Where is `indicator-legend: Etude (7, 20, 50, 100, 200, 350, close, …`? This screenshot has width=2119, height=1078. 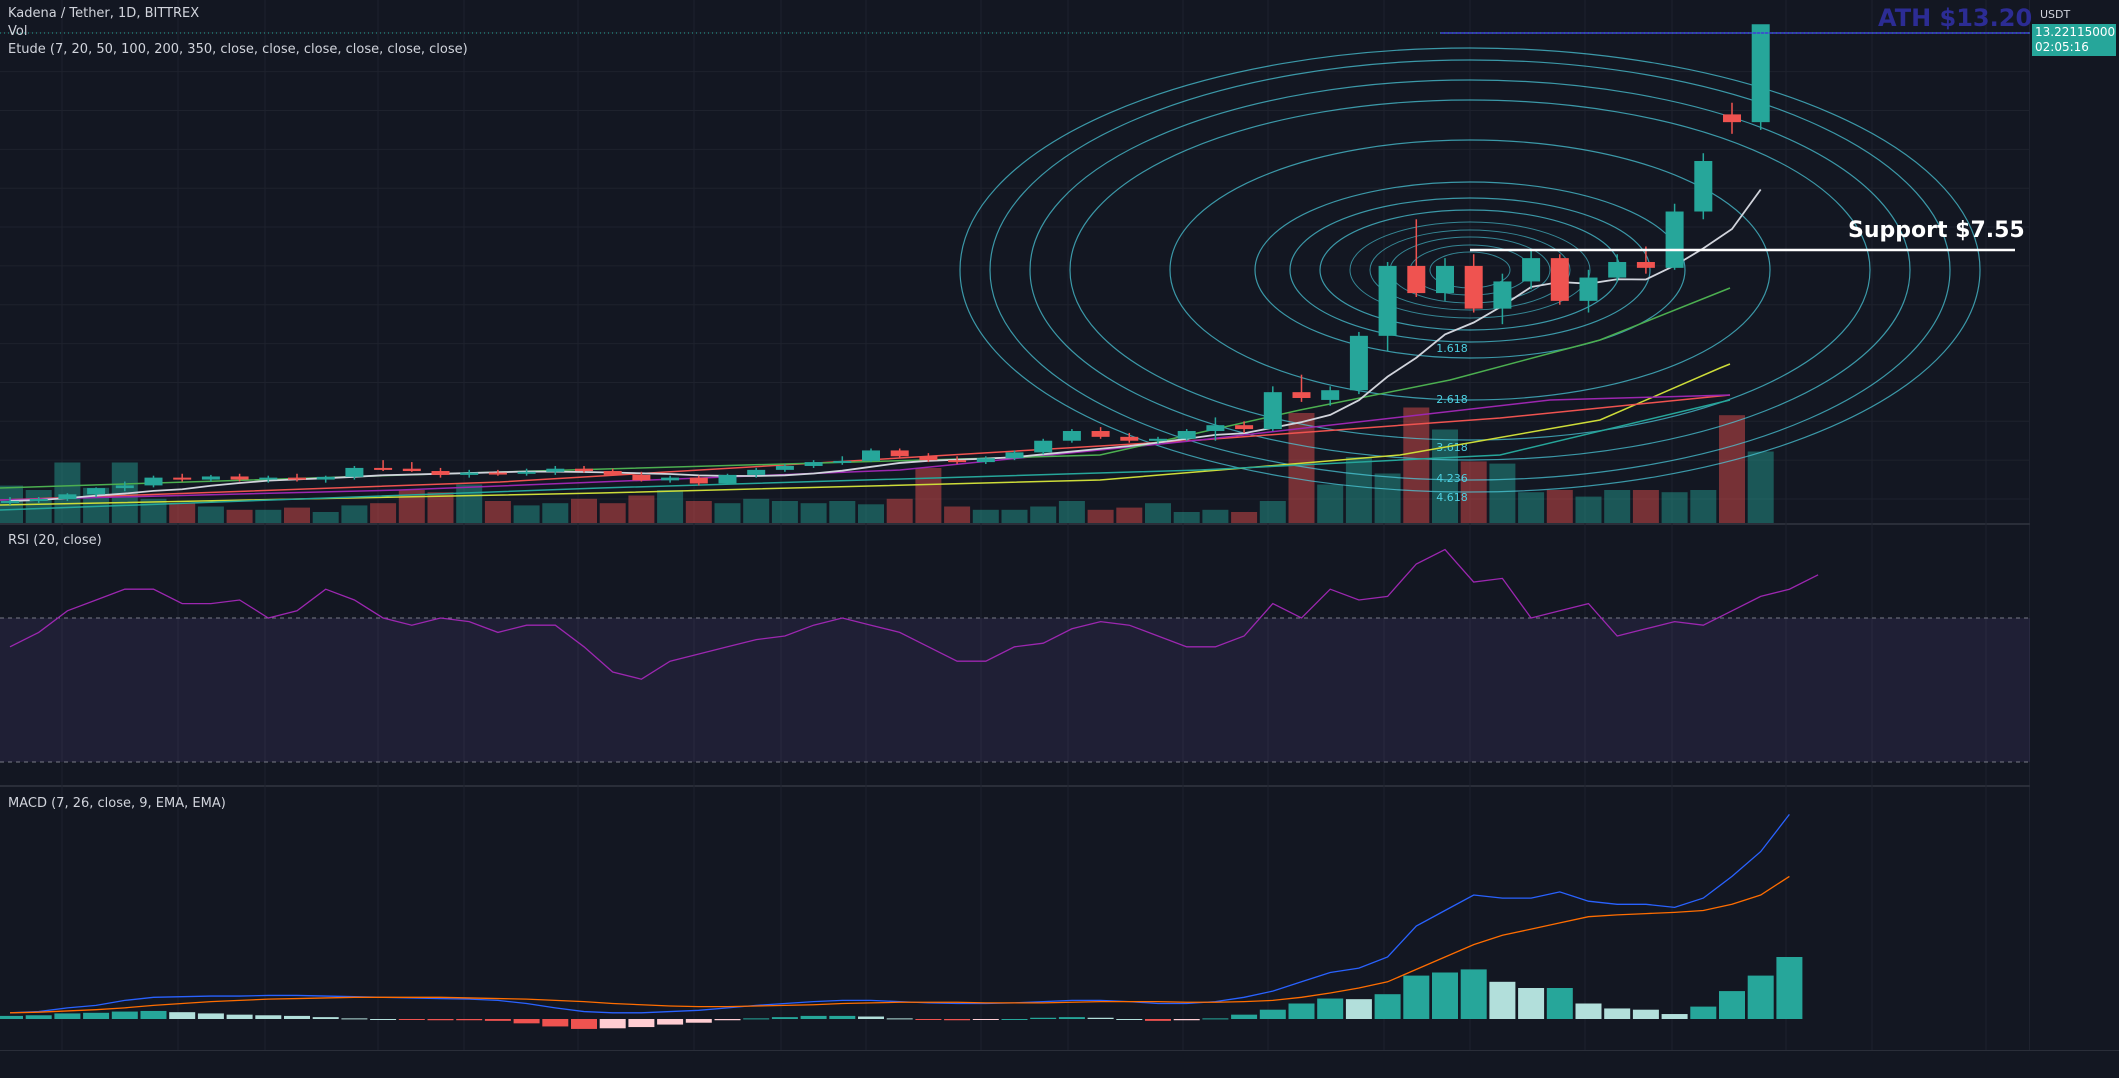 indicator-legend: Etude (7, 20, 50, 100, 200, 350, close, … is located at coordinates (238, 49).